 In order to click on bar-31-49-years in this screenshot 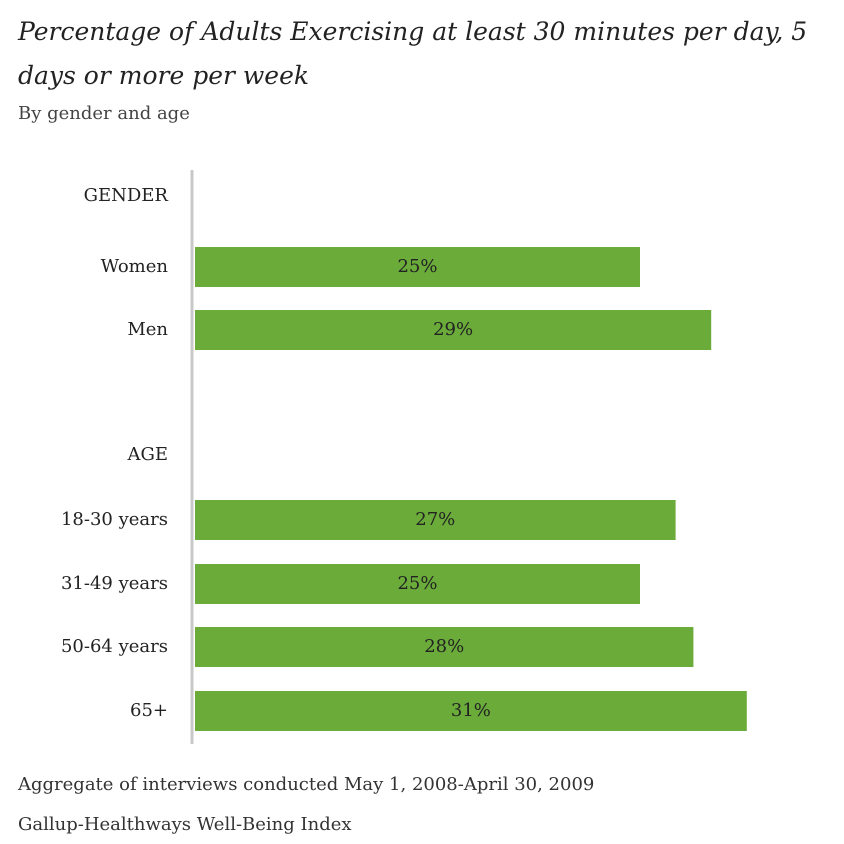, I will do `click(417, 584)`.